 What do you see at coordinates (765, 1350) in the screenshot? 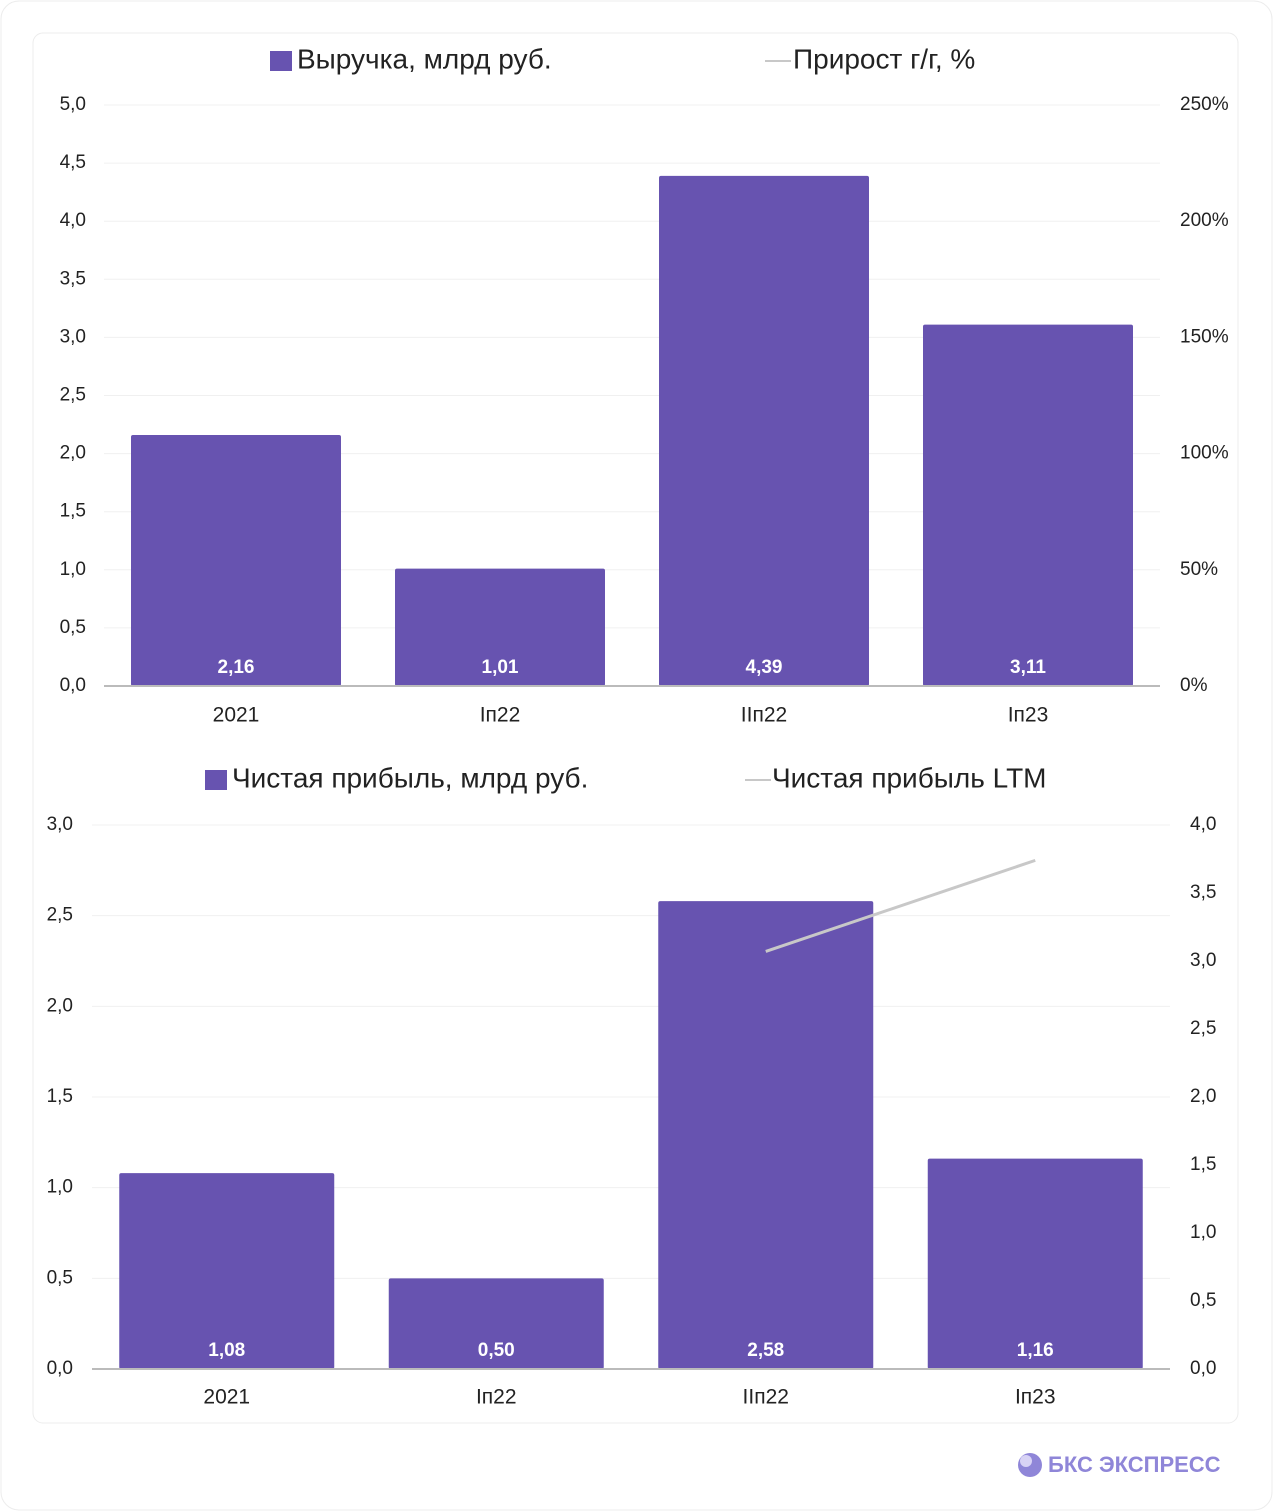
I see `data-label: 2,58` at bounding box center [765, 1350].